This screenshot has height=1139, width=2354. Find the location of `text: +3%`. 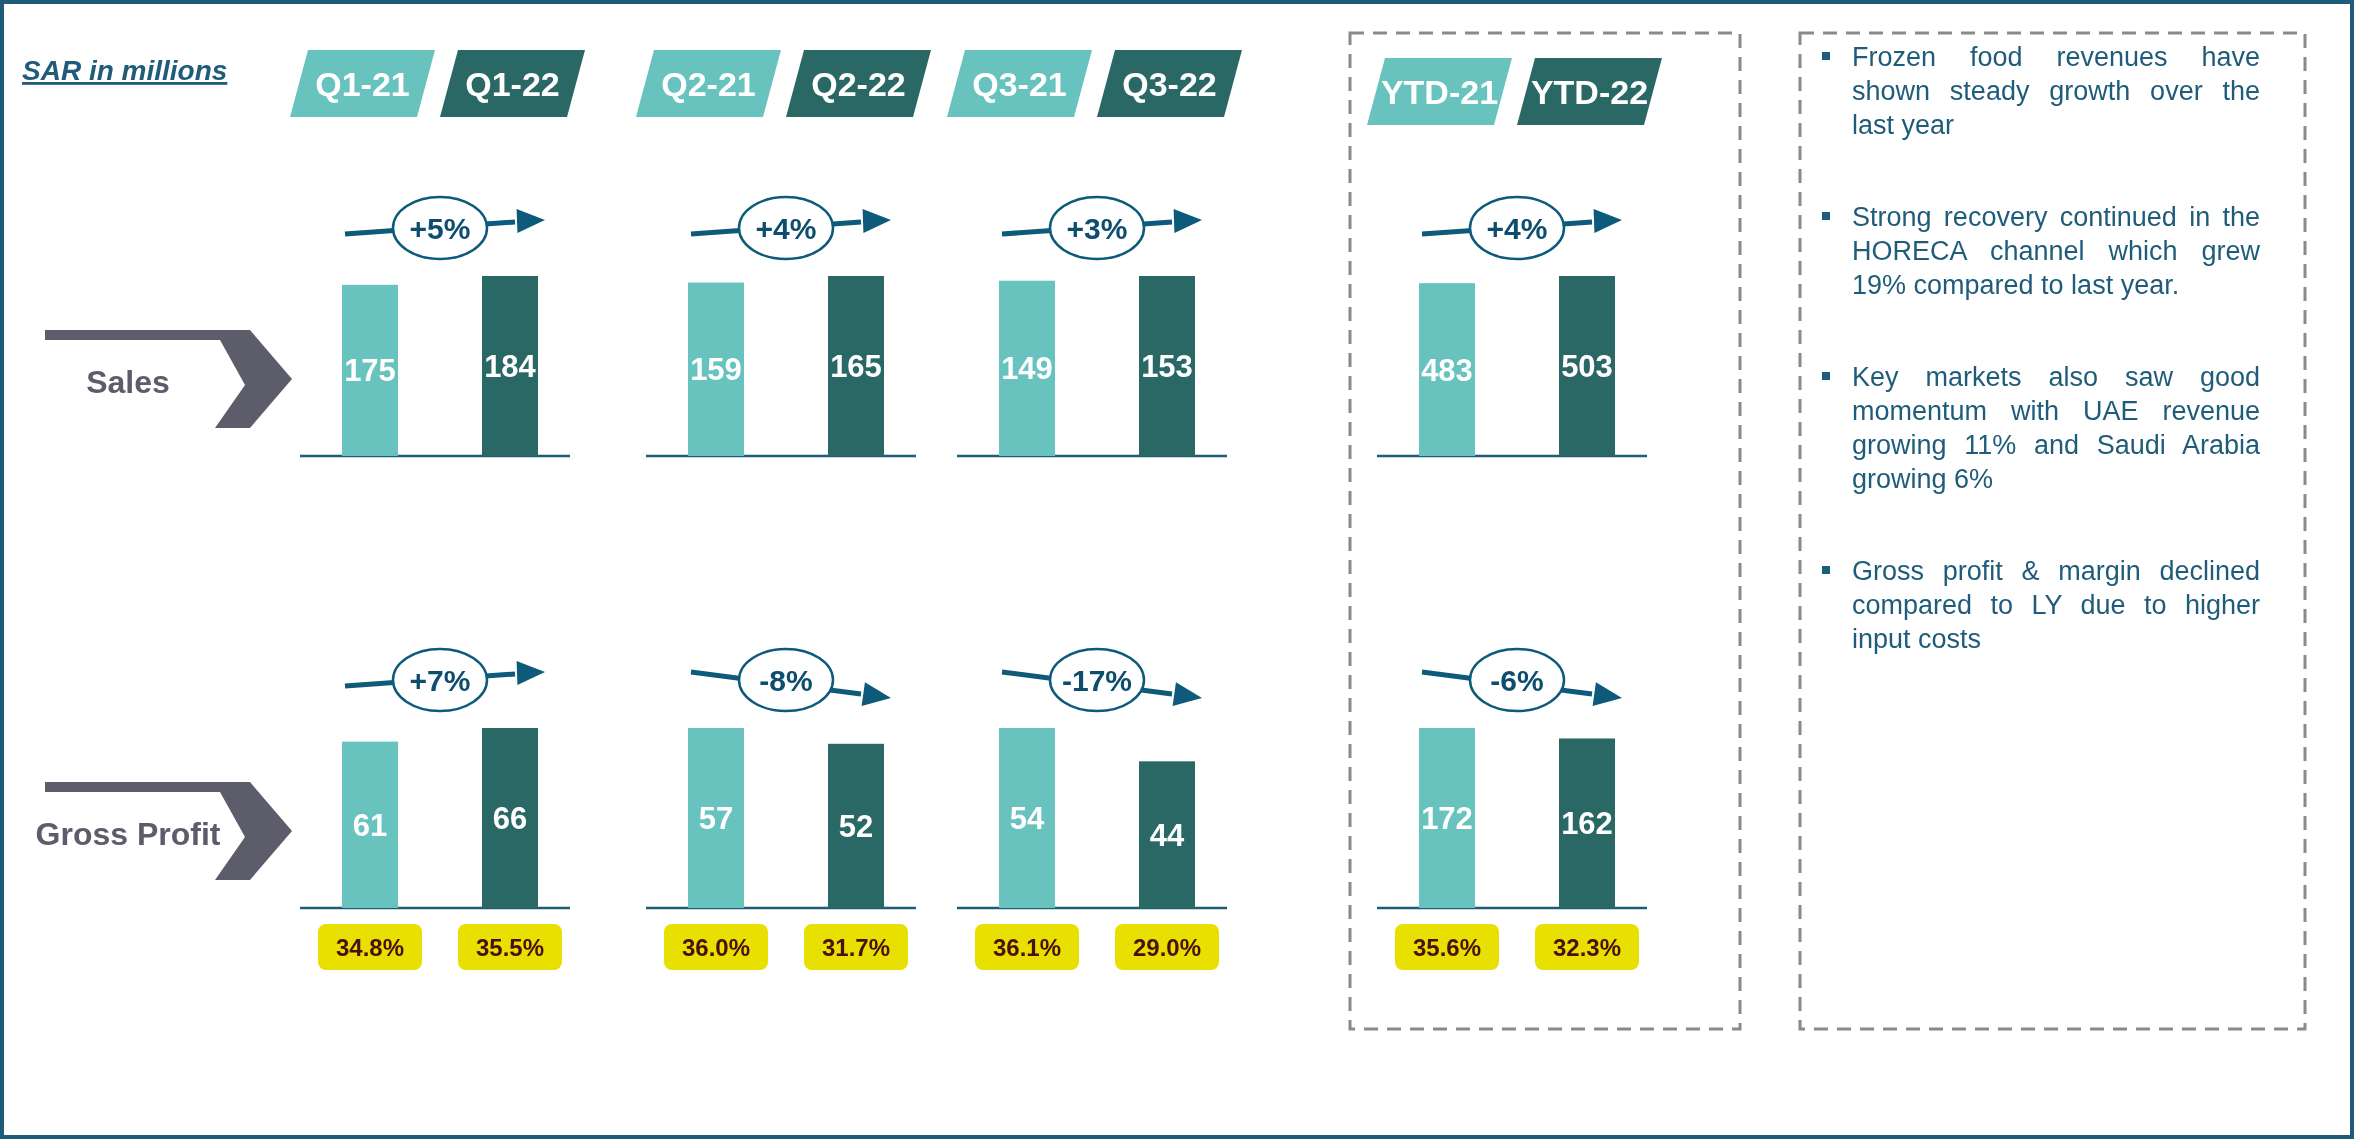

text: +3% is located at coordinates (1097, 228).